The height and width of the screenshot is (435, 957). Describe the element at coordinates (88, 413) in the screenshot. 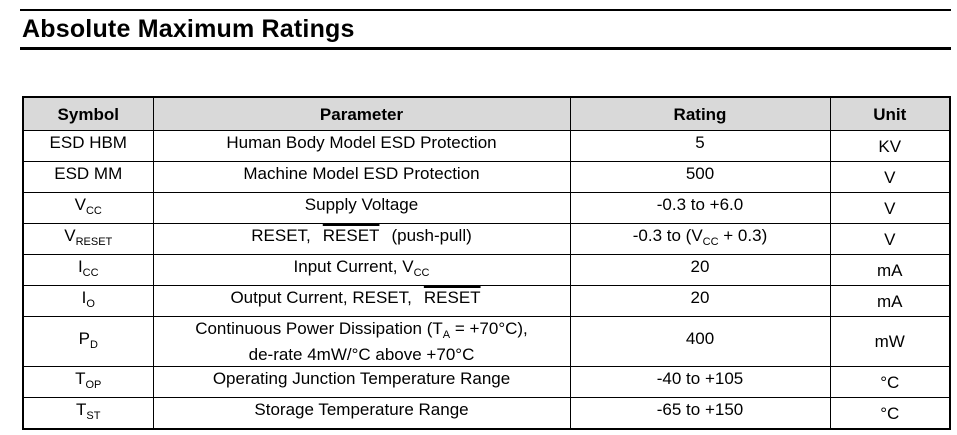

I see `symbol-cell: TST` at that location.